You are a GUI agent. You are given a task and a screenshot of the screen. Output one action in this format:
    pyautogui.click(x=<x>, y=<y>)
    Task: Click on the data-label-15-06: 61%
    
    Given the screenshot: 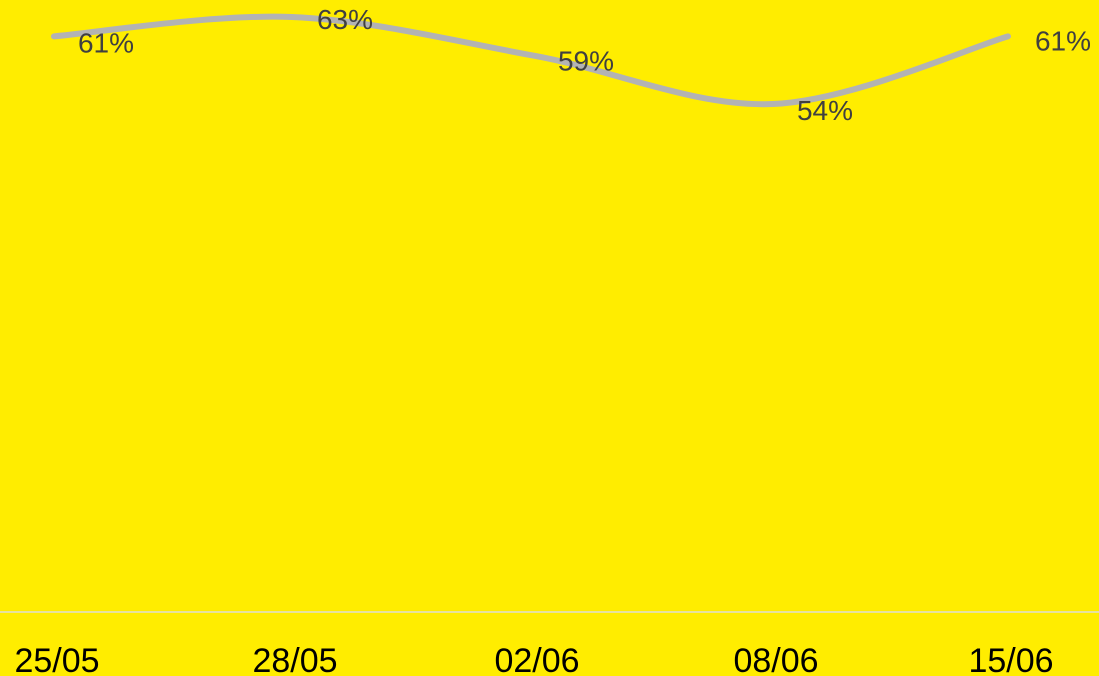 What is the action you would take?
    pyautogui.click(x=1063, y=40)
    